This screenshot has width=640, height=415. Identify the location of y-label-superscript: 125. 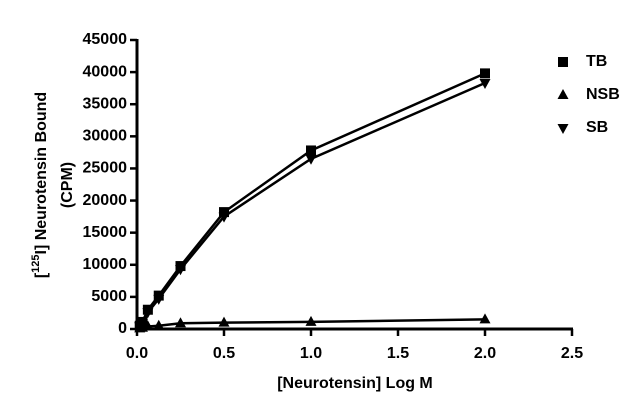
(36, 263).